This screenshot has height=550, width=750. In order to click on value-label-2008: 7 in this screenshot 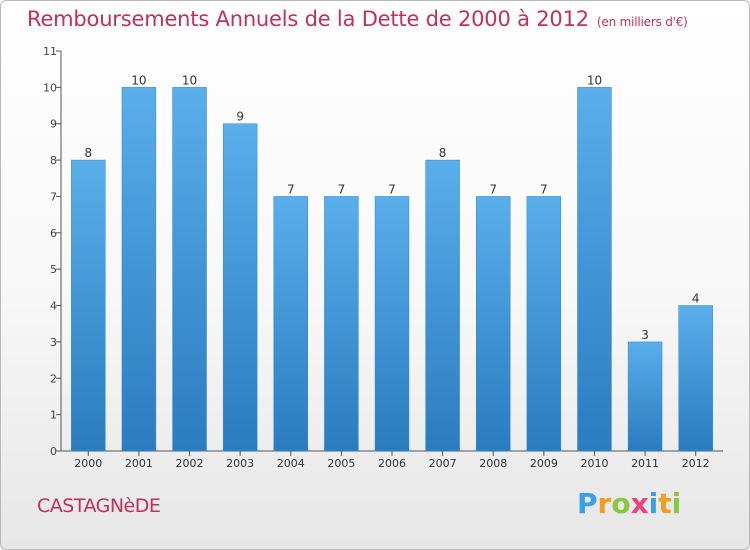, I will do `click(493, 189)`.